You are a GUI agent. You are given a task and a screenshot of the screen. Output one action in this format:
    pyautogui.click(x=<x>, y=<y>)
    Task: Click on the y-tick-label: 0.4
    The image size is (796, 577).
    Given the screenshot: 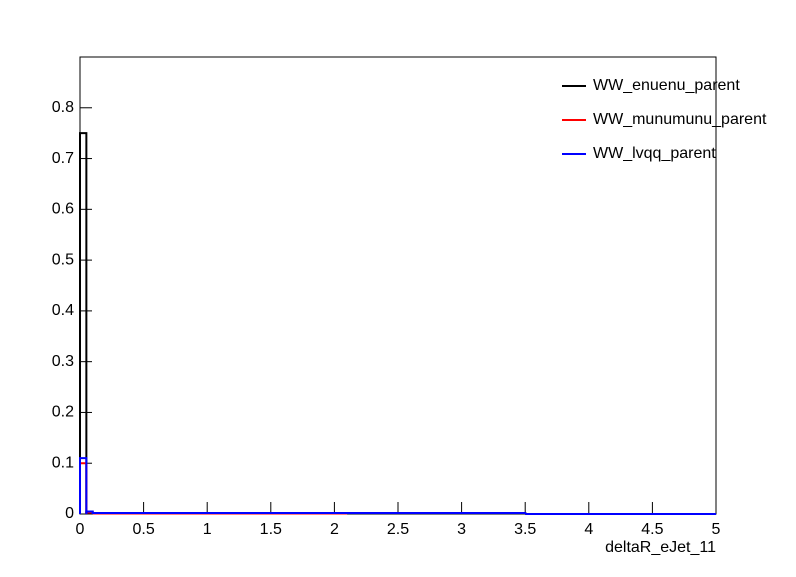 What is the action you would take?
    pyautogui.click(x=63, y=310)
    